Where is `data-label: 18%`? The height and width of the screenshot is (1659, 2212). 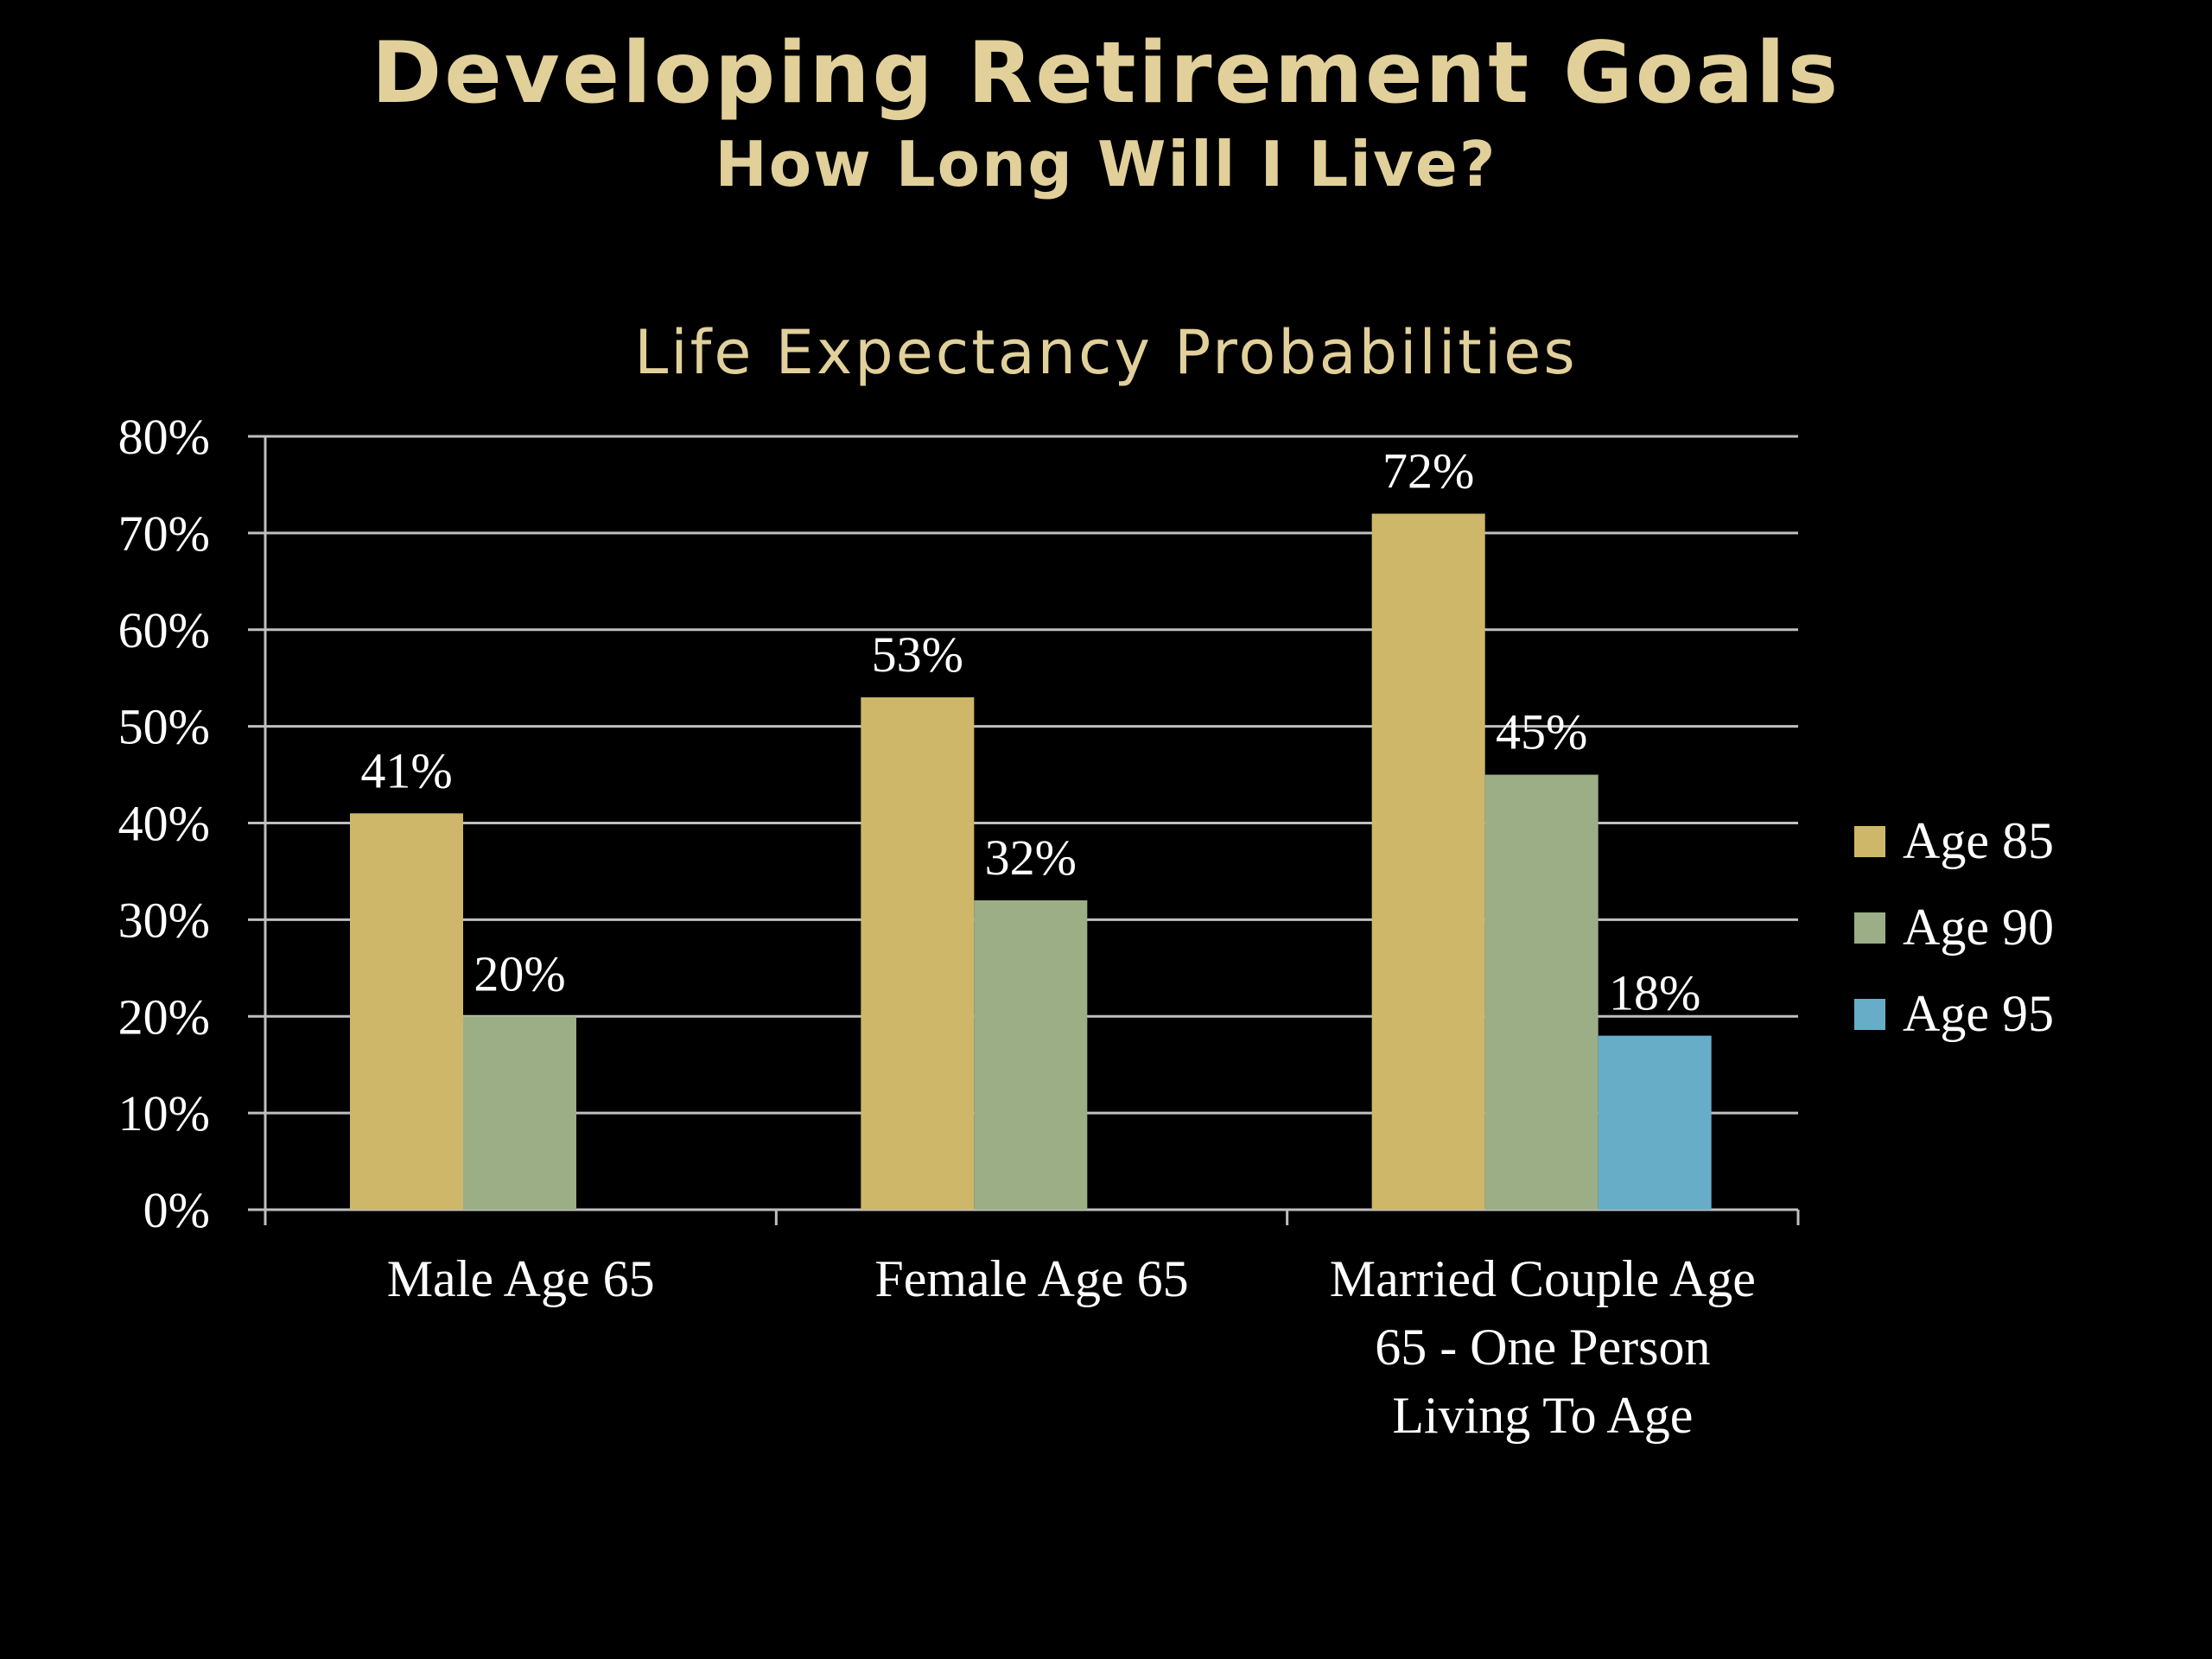 data-label: 18% is located at coordinates (1654, 993).